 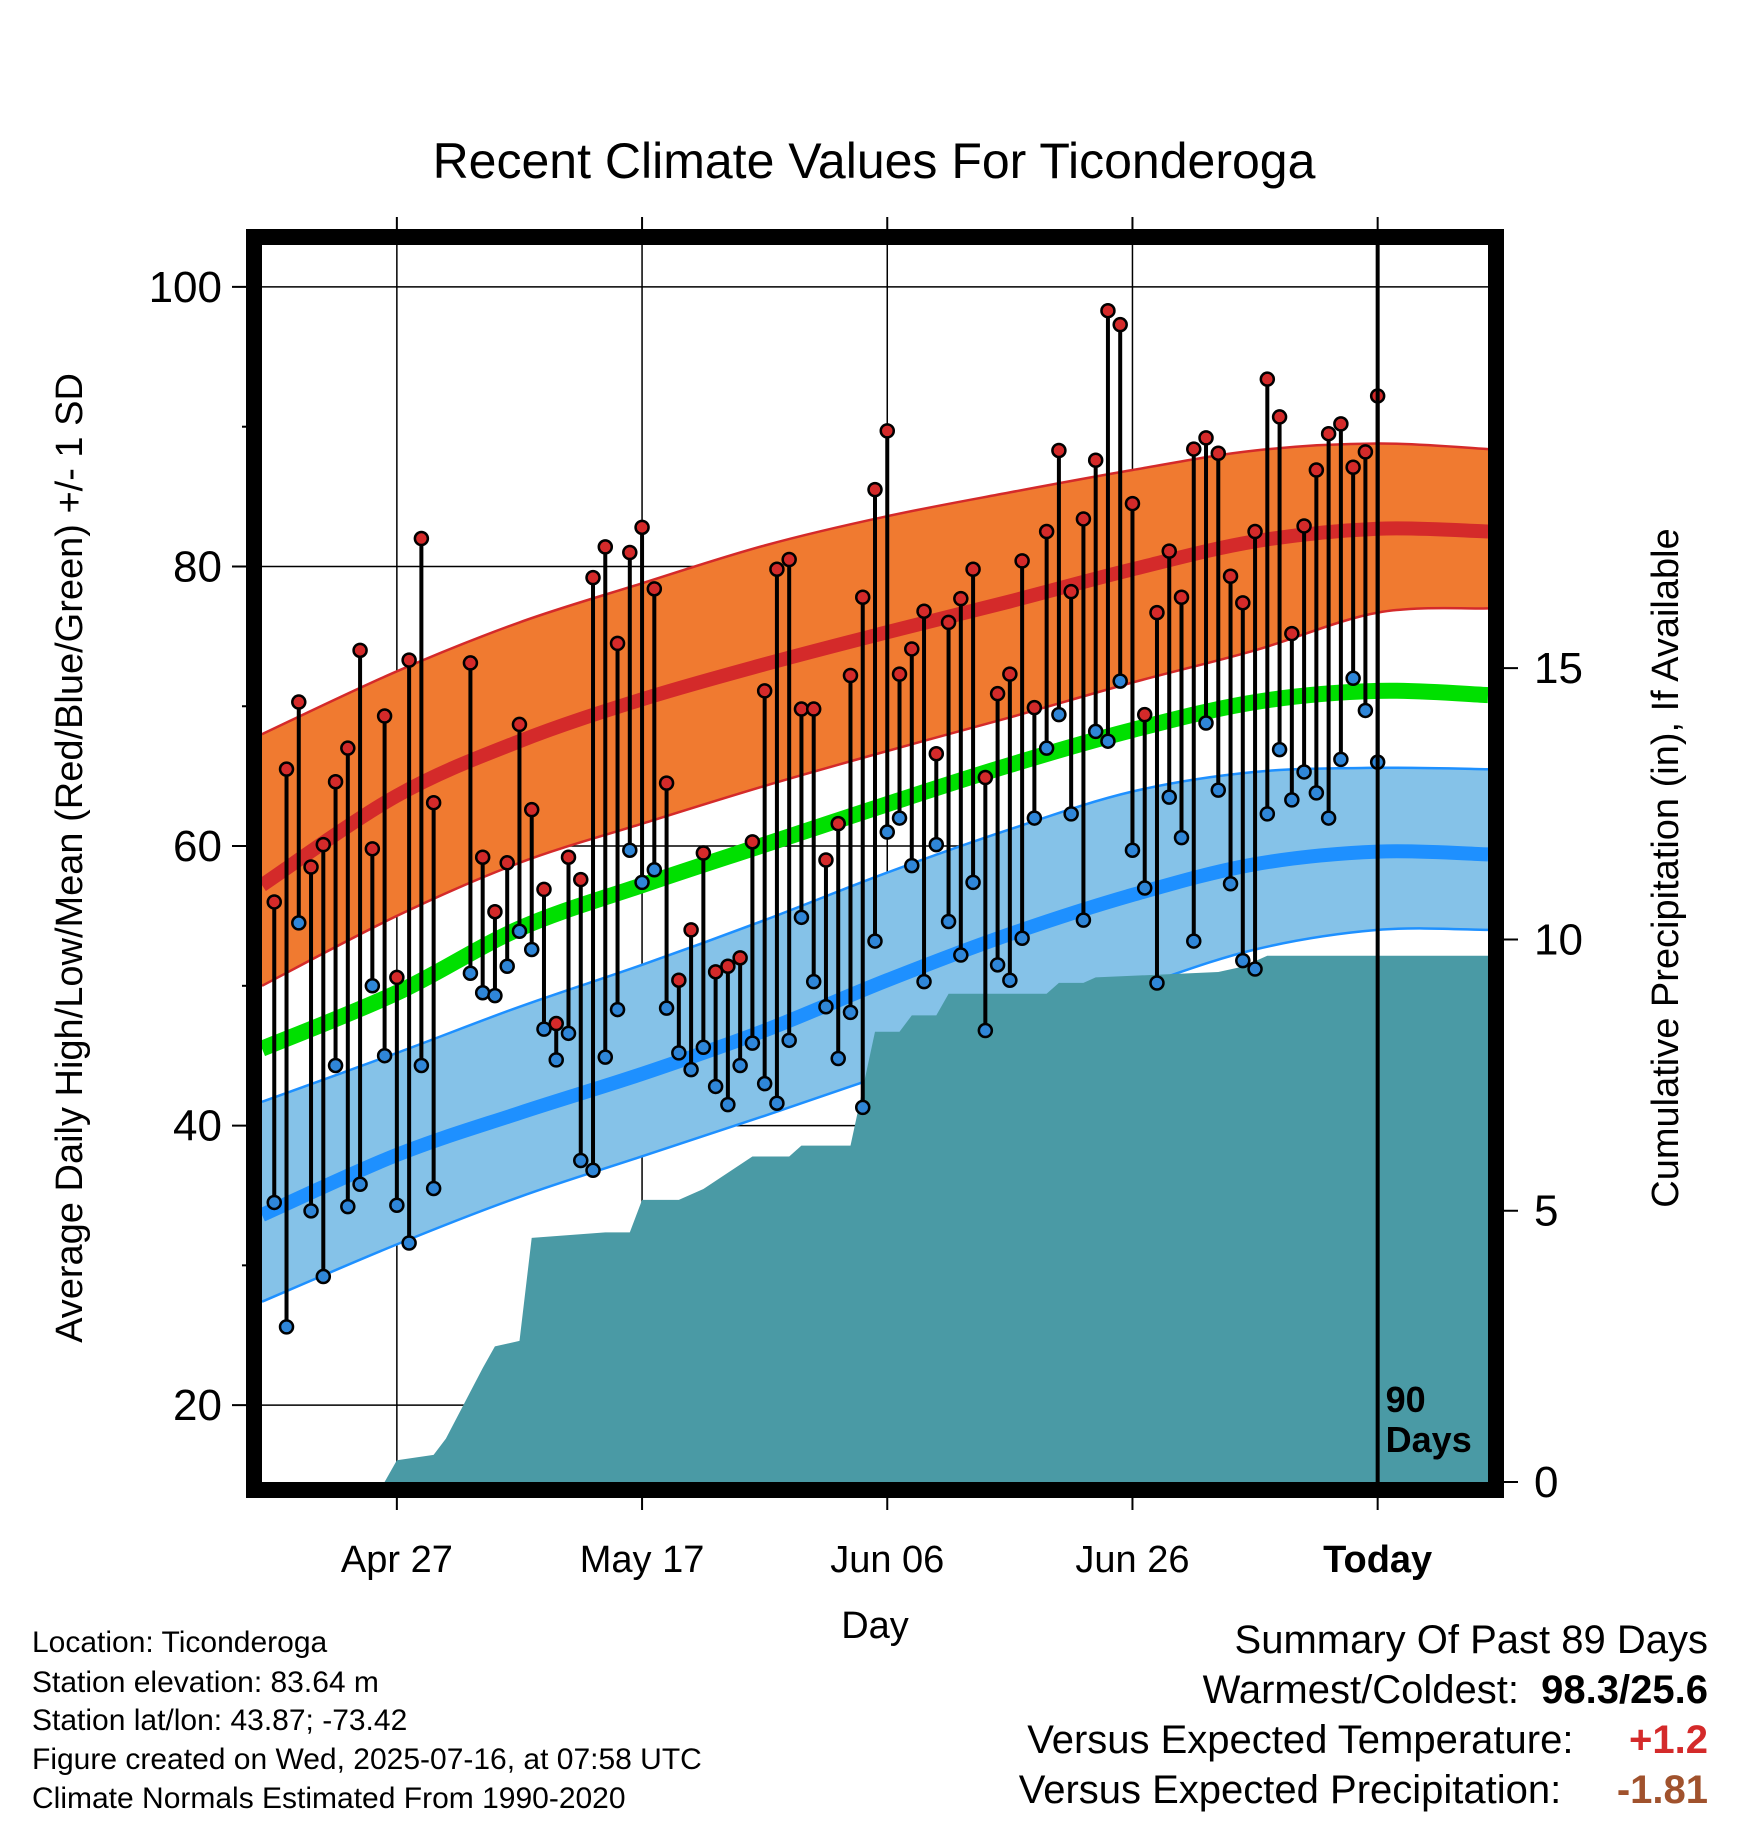 I want to click on summary-temperature: Versus Expected Temperature: +1.2, so click(x=1367, y=1740).